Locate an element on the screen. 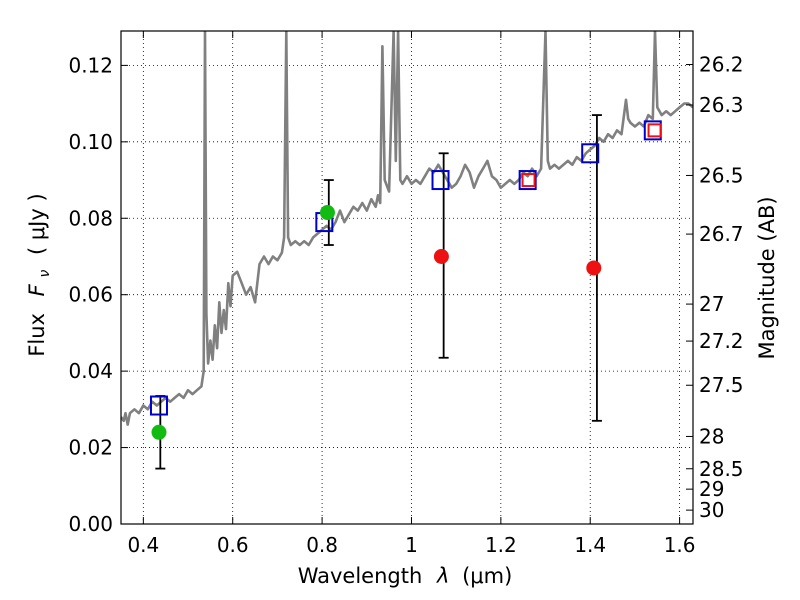 The image size is (800, 600). y-tick-label: 0.08 is located at coordinates (90, 218).